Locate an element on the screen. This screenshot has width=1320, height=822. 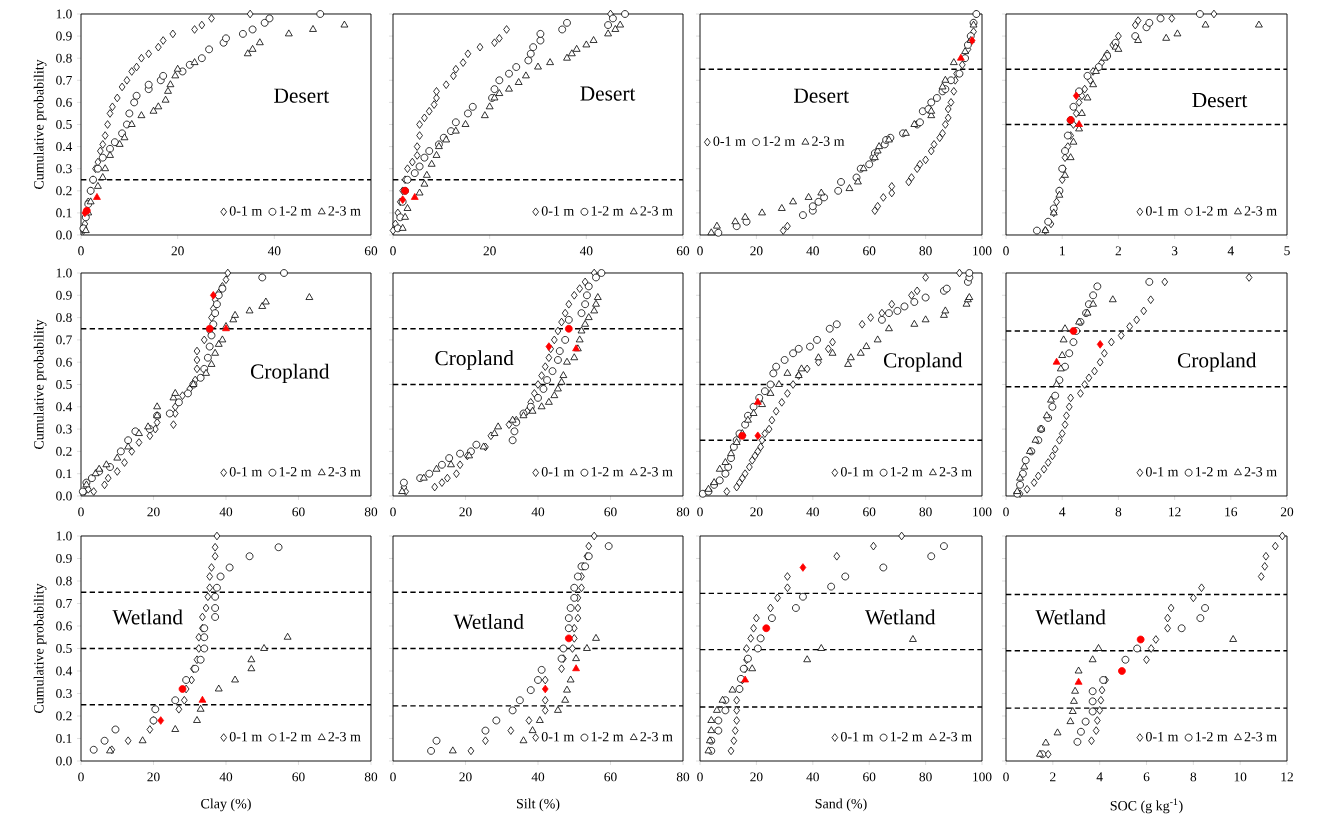
y-tick-label: 0.6 is located at coordinates (64, 362).